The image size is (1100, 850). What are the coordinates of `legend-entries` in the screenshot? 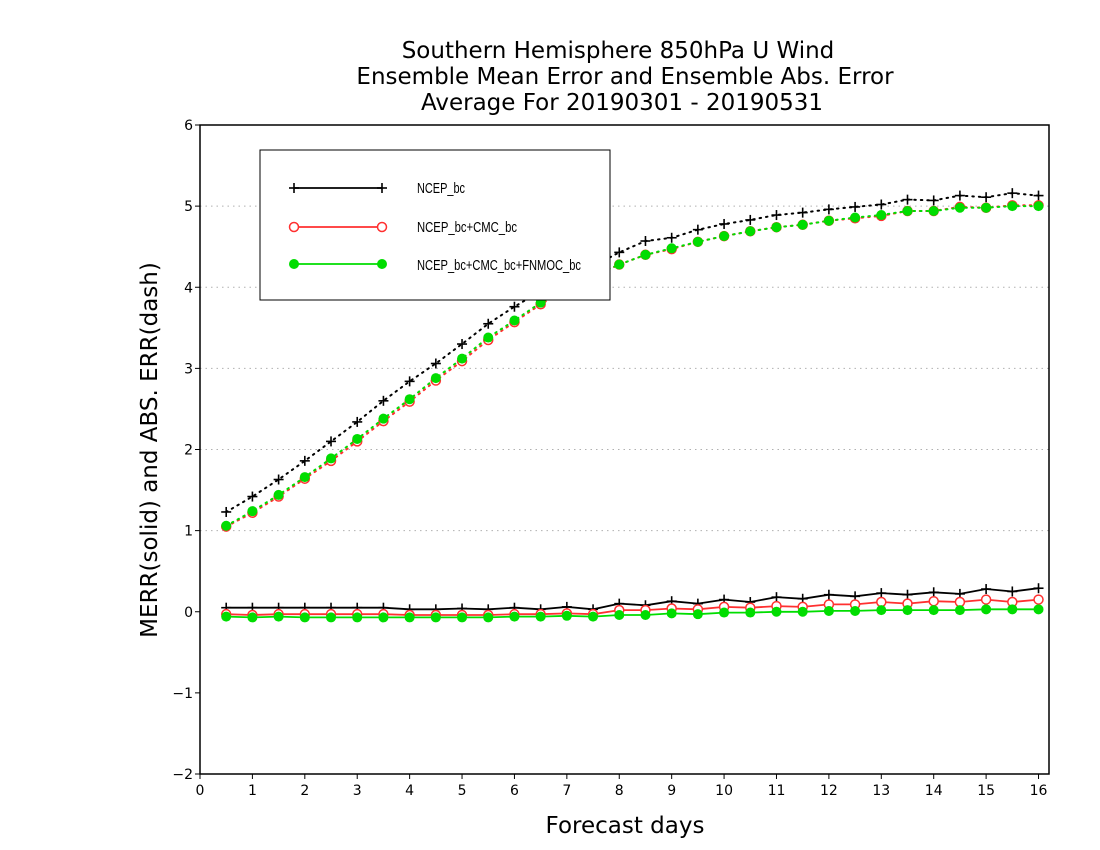 It's located at (338, 226).